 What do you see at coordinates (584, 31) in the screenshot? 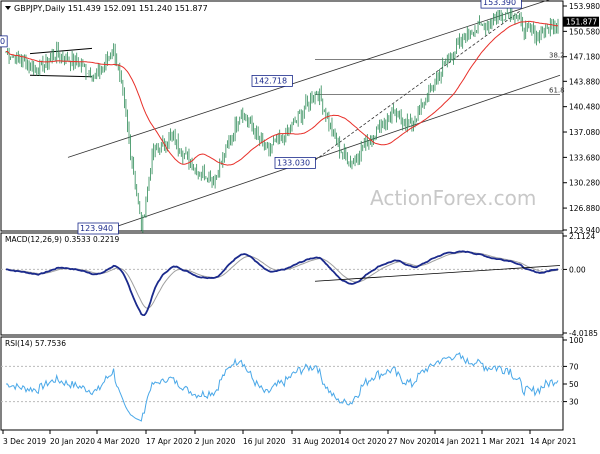
I see `price-tick-label: 150.580` at bounding box center [584, 31].